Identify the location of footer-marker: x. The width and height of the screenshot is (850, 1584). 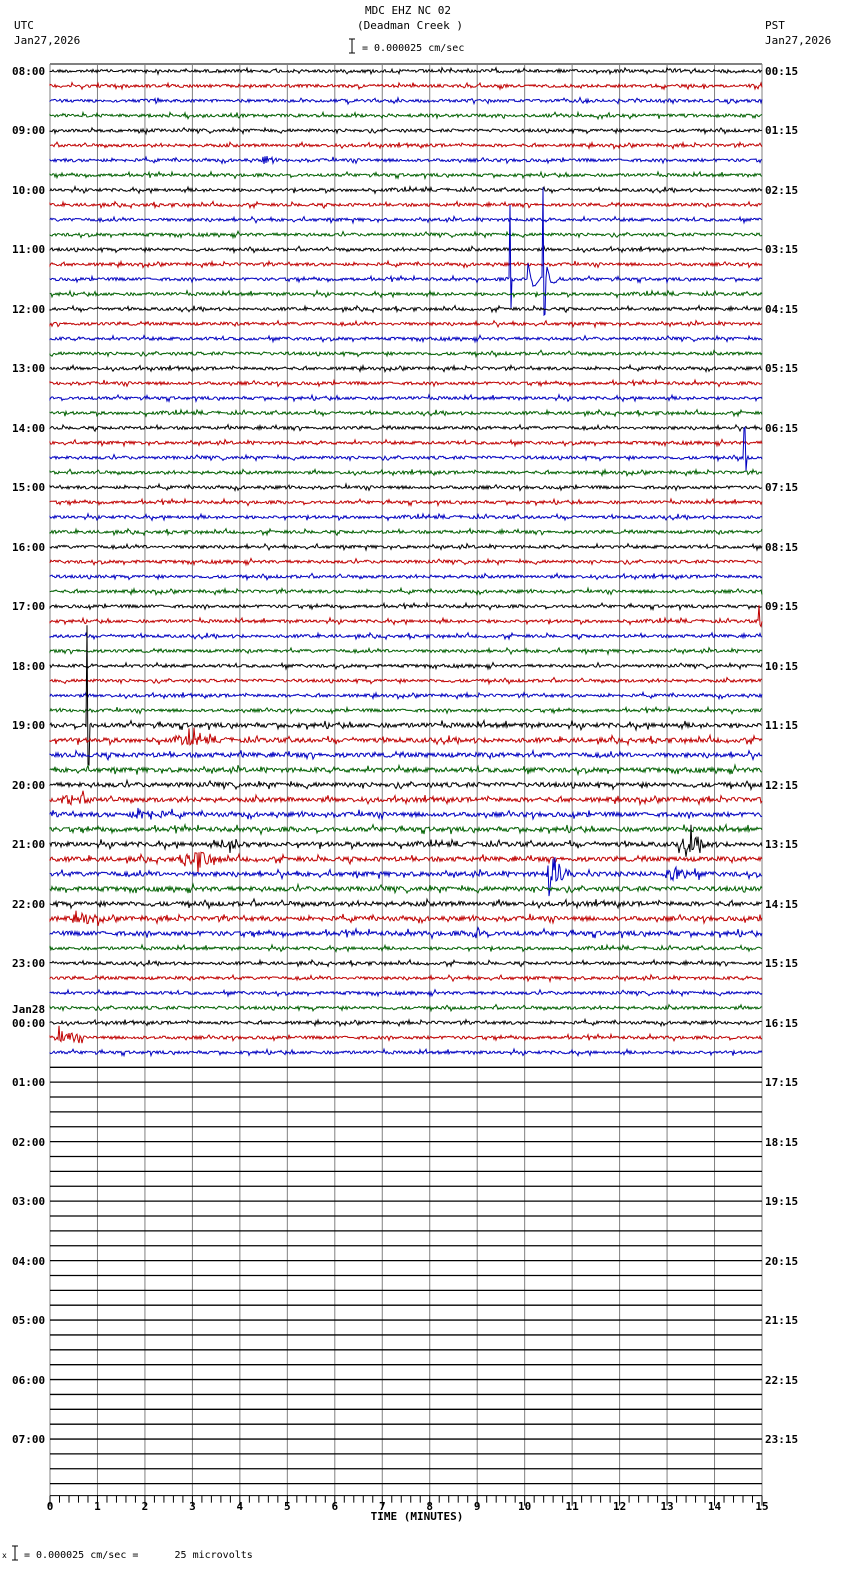
(4, 1555).